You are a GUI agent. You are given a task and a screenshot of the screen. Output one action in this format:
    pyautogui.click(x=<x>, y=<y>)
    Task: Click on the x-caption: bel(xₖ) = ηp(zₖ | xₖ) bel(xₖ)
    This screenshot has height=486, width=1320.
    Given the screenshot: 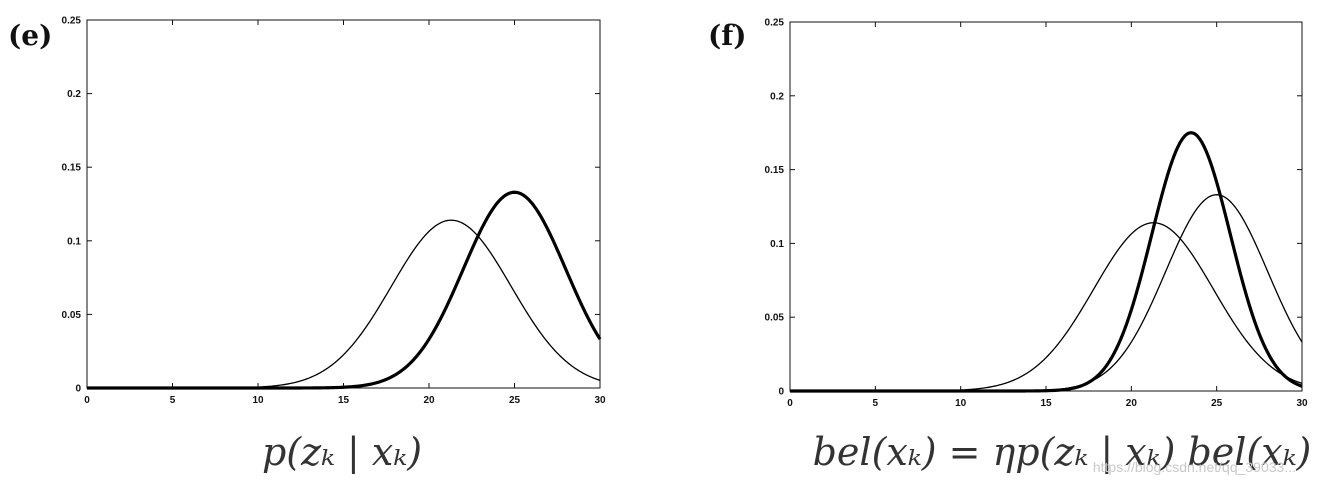 What is the action you would take?
    pyautogui.click(x=1062, y=452)
    